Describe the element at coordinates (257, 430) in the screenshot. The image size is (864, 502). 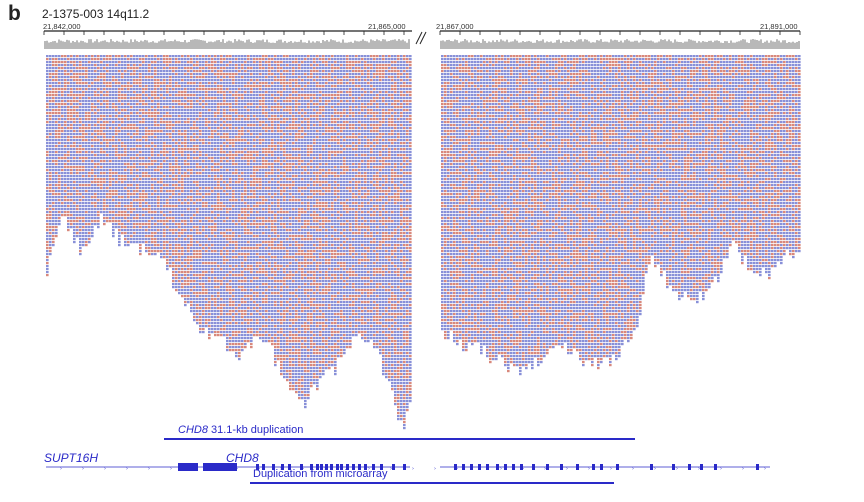
I see `chd8-duplication-text: 31.1-kb duplication` at that location.